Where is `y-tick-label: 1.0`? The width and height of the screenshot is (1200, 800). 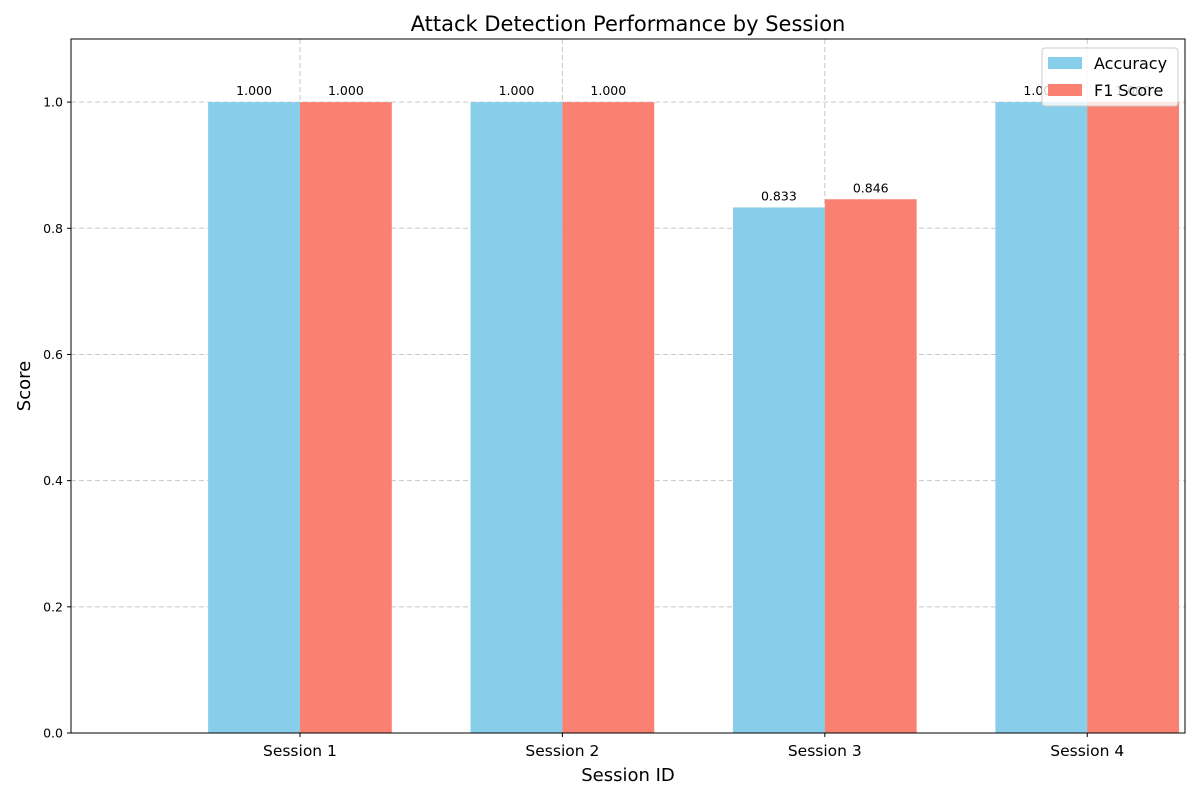
y-tick-label: 1.0 is located at coordinates (53, 102).